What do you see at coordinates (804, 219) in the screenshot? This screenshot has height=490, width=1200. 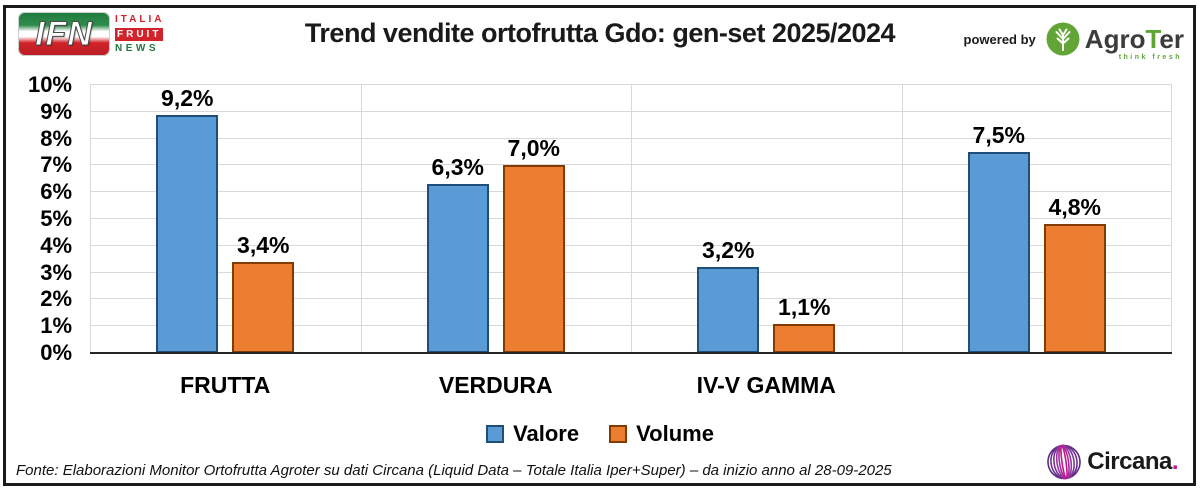 I see `bar-column: 1,1%` at bounding box center [804, 219].